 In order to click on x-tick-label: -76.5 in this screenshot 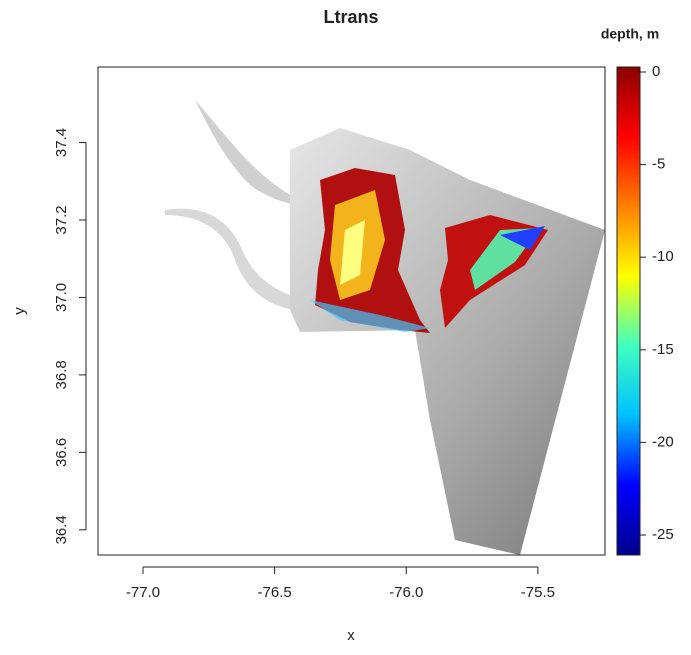, I will do `click(275, 592)`.